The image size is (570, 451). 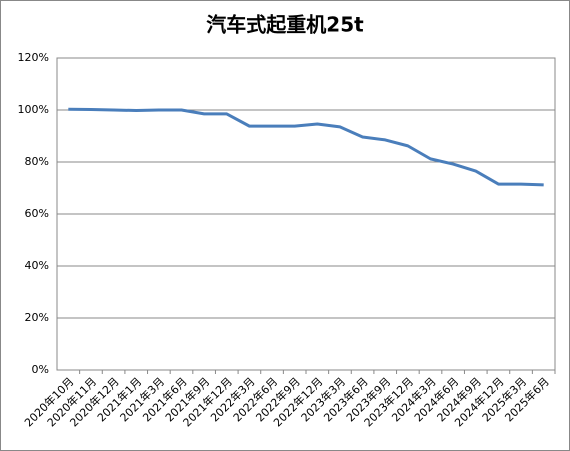 I want to click on chart-title: 汽车式起重机25t, so click(x=285, y=25).